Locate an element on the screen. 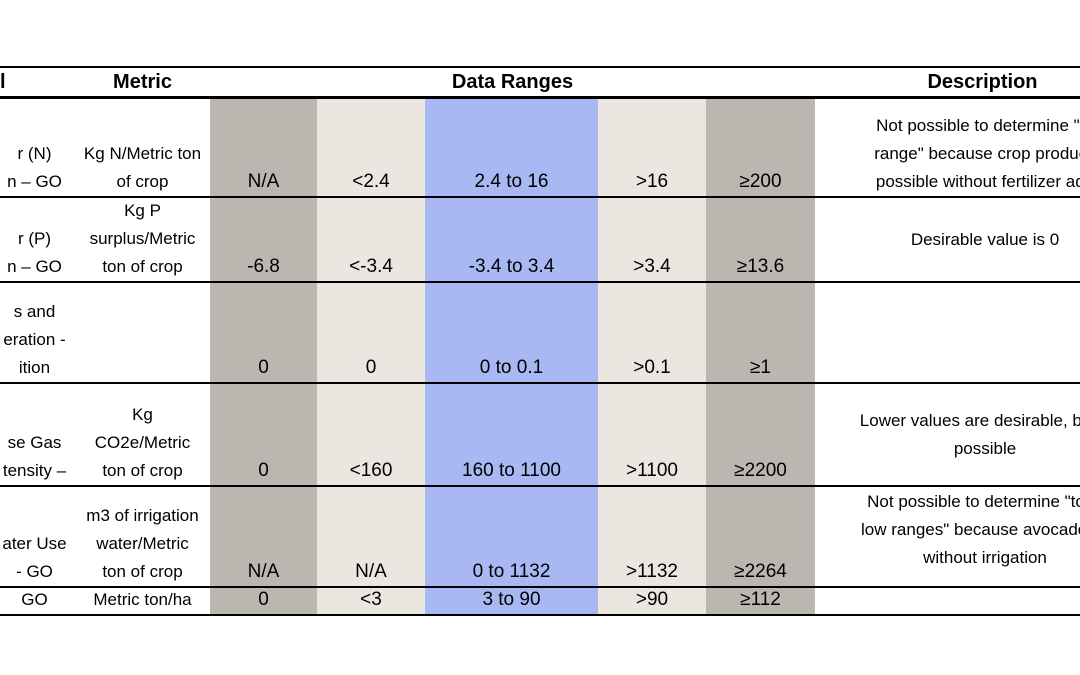  data-range-cell-line: -6.8 is located at coordinates (263, 266).